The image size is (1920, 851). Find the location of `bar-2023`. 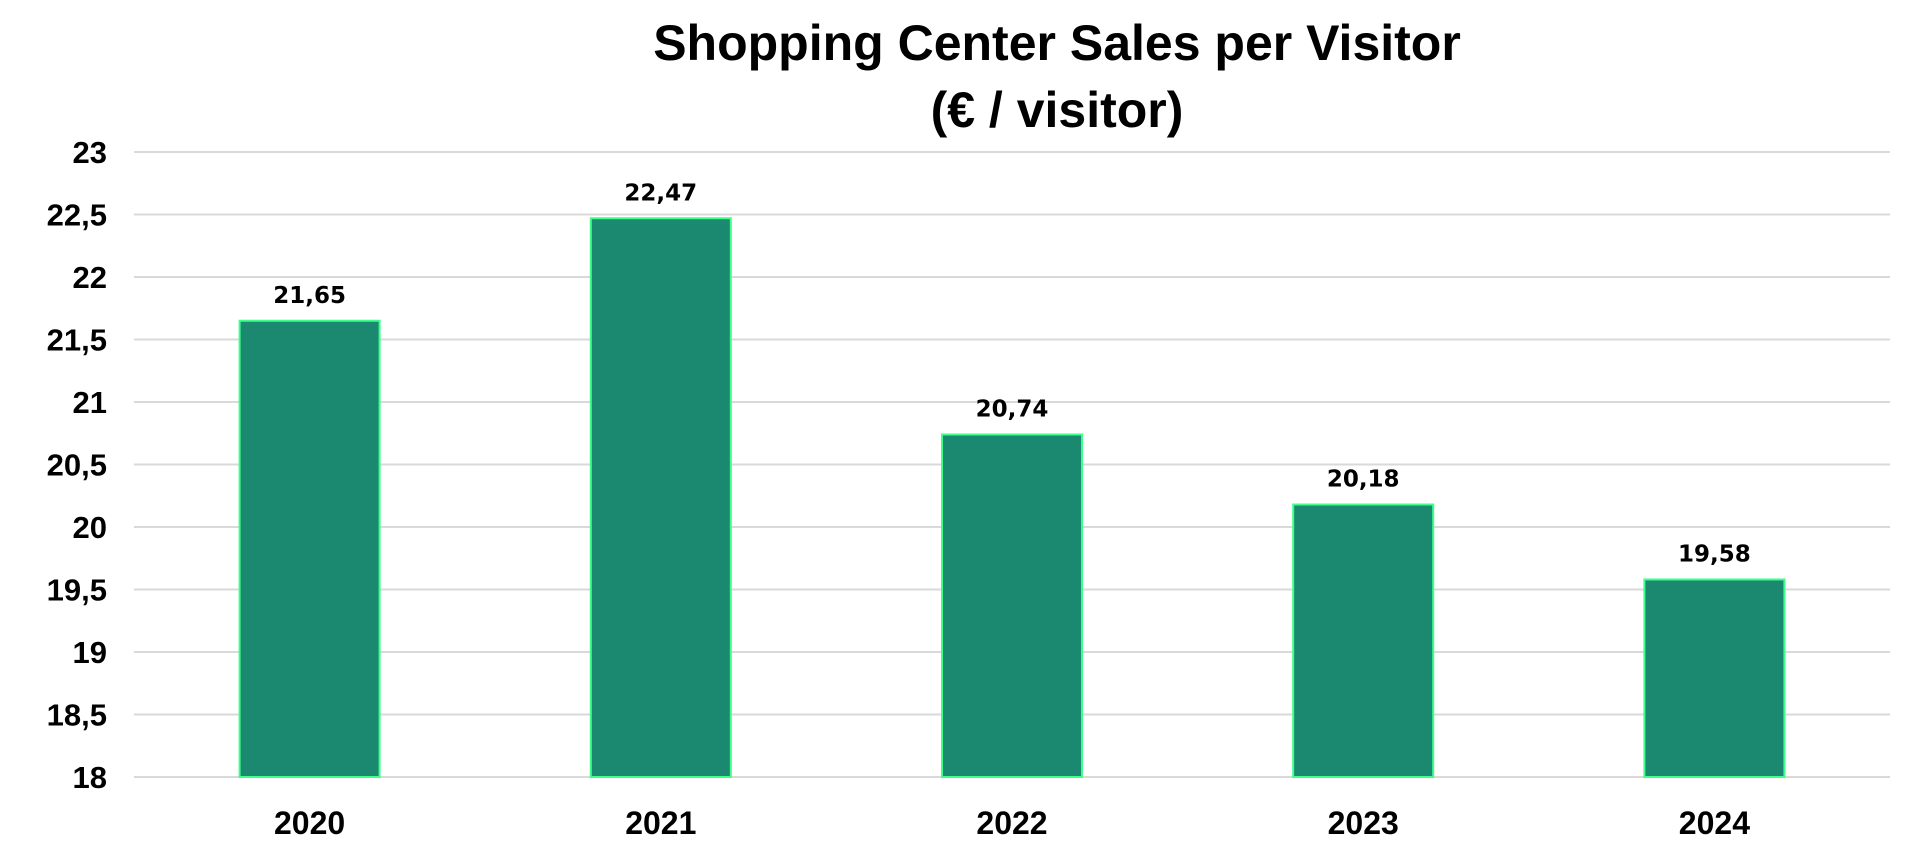

bar-2023 is located at coordinates (1363, 640).